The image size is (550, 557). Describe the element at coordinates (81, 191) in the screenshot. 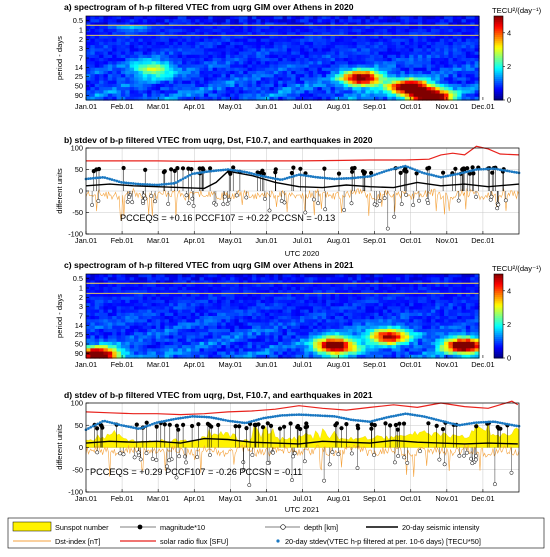

I see `y-tick-label: 0` at that location.